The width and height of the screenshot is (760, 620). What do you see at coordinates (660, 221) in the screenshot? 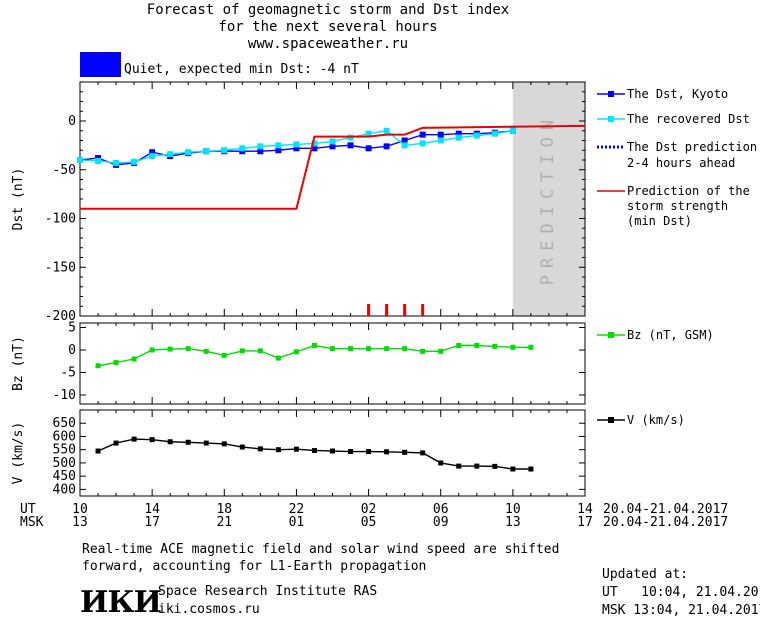
I see `legend-strength-3: (min Dst)` at bounding box center [660, 221].